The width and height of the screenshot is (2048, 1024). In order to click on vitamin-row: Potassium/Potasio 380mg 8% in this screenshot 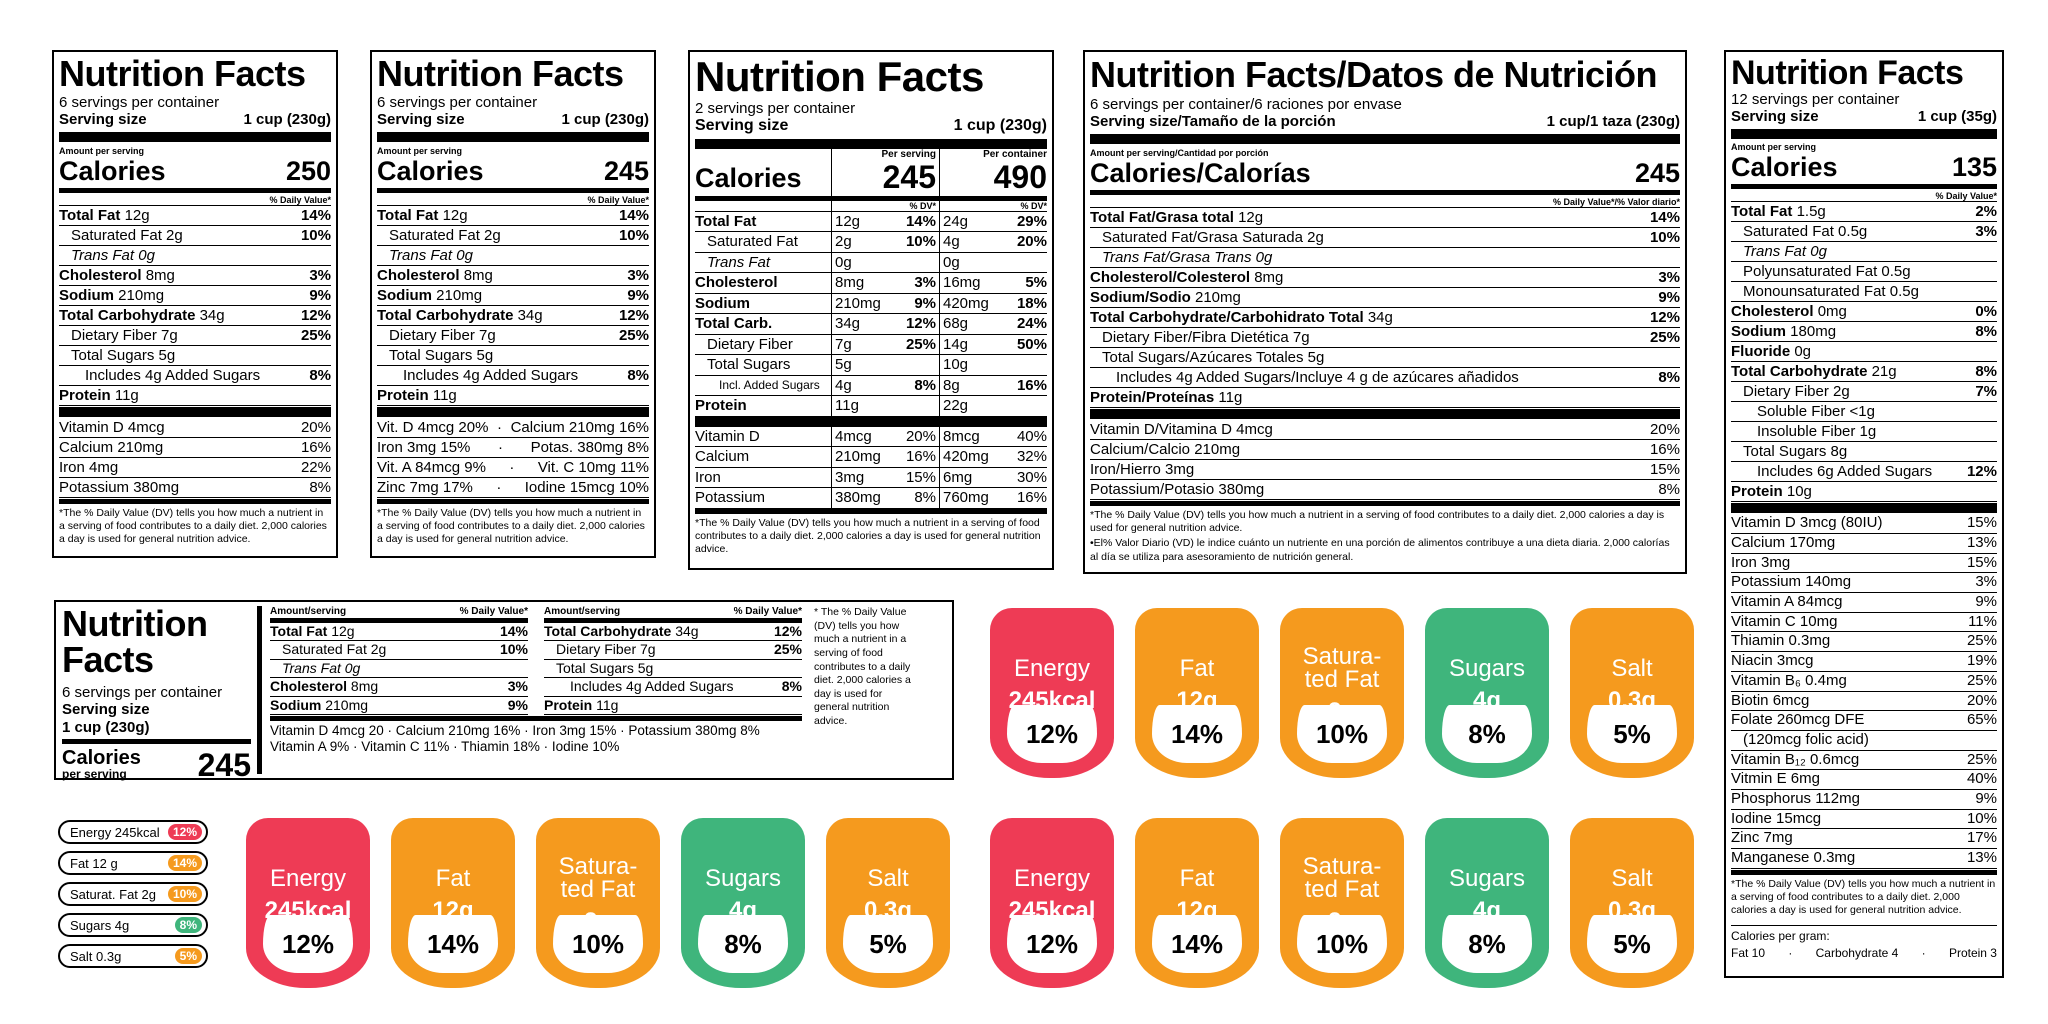, I will do `click(1385, 490)`.